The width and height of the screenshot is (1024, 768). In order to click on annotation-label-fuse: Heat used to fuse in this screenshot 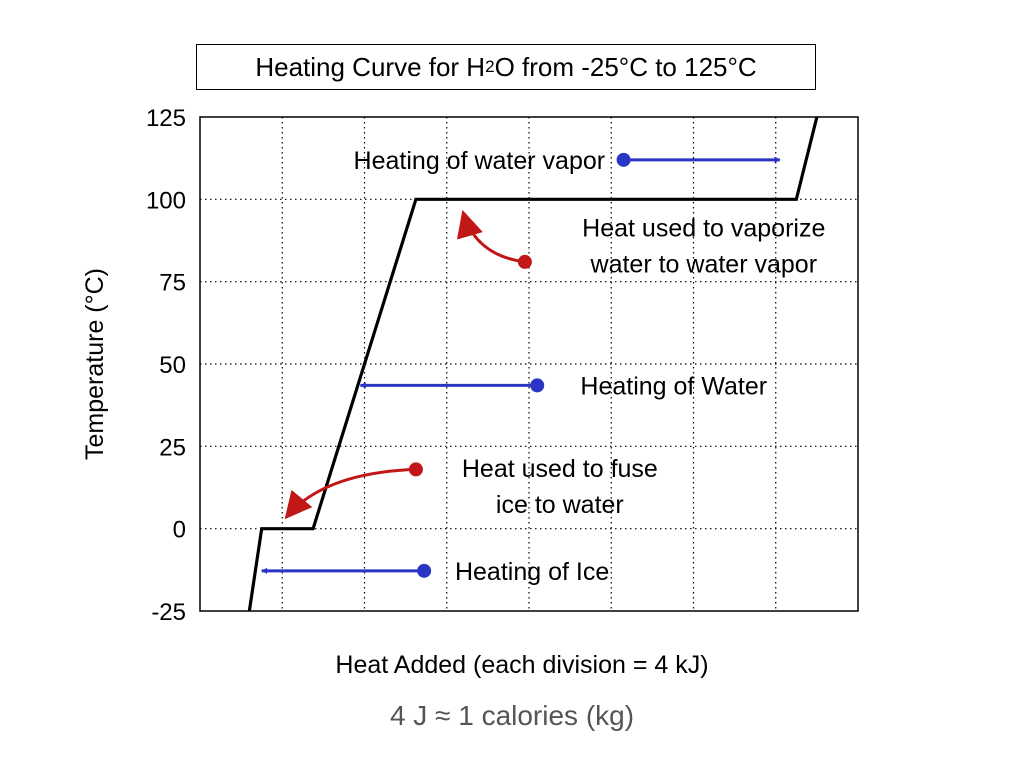, I will do `click(560, 469)`.